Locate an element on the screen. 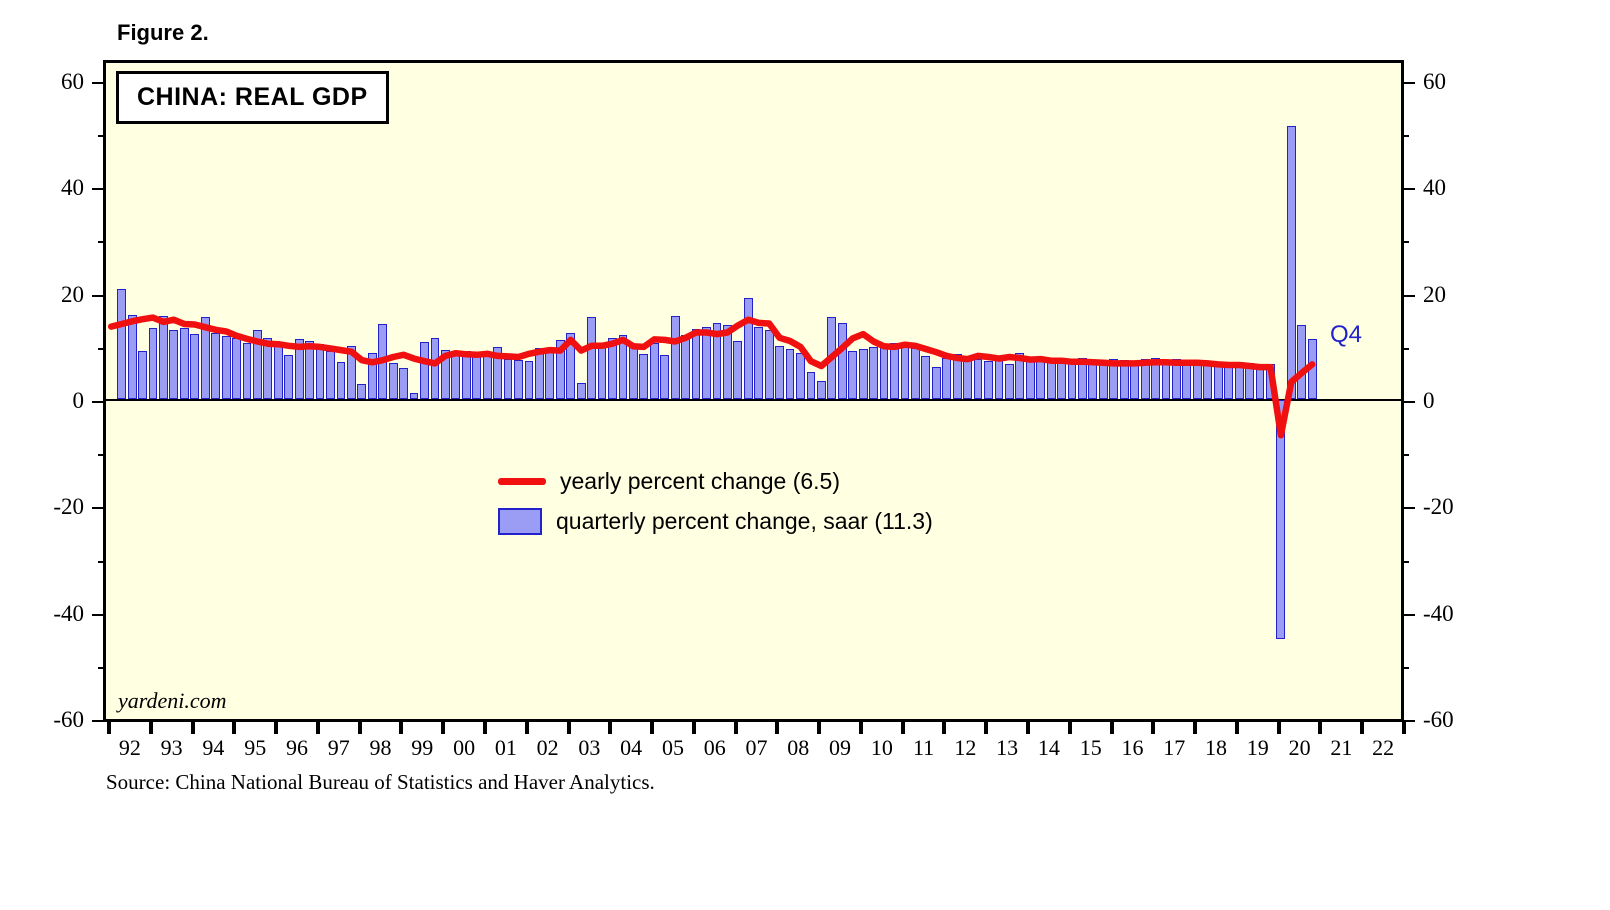 This screenshot has height=910, width=1610. bar-1994Q2 is located at coordinates (205, 358).